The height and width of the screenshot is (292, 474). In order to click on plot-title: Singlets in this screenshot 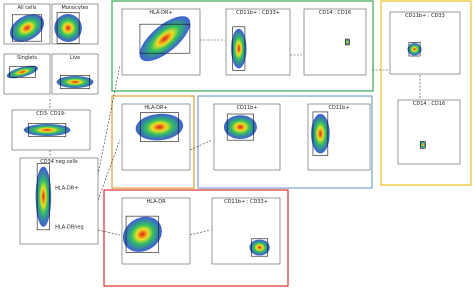, I will do `click(27, 58)`.